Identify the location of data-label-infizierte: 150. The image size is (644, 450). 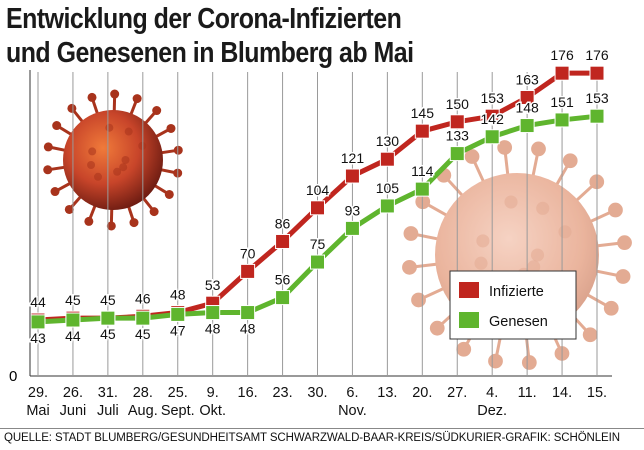
(458, 104).